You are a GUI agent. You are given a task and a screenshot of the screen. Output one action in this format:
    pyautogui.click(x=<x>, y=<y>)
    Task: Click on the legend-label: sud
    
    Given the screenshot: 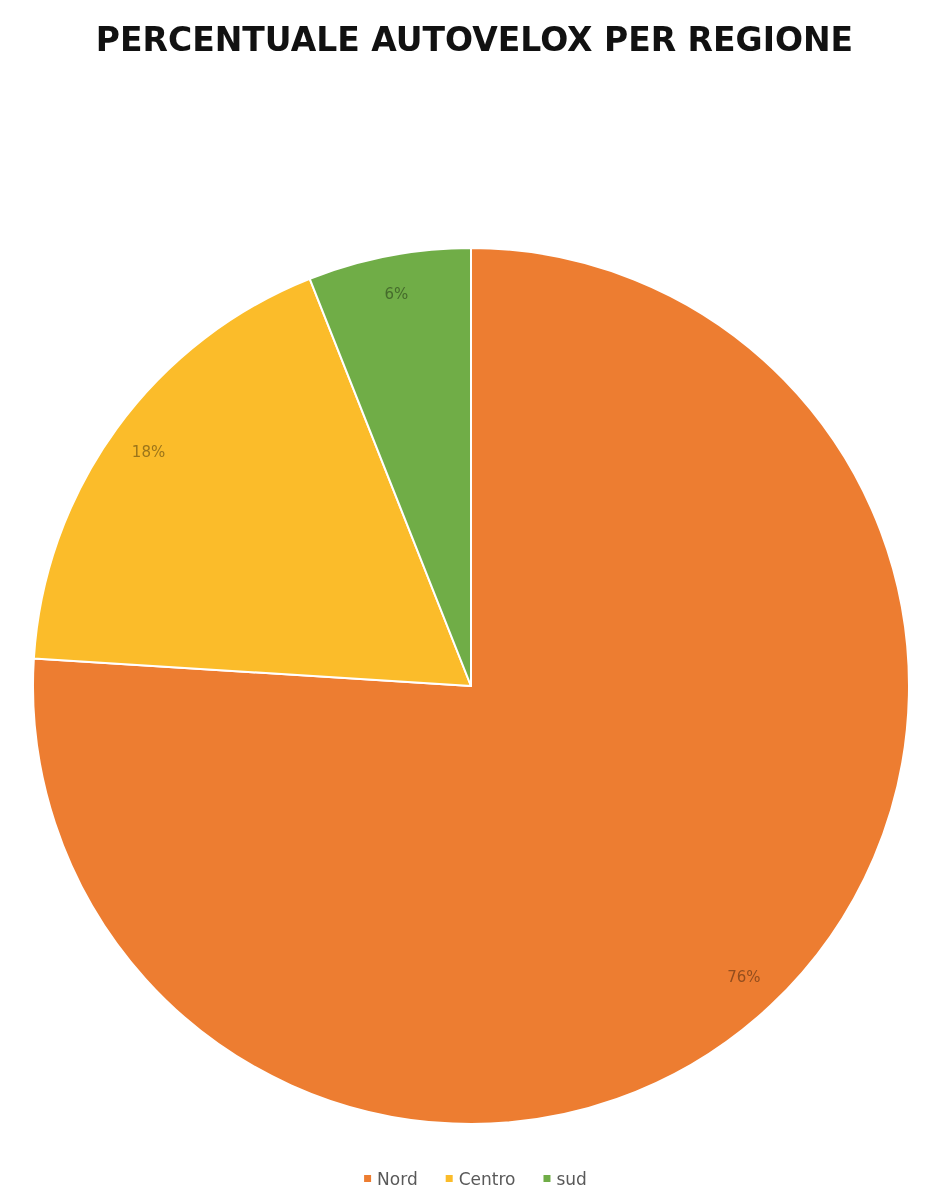 What is the action you would take?
    pyautogui.click(x=571, y=1178)
    